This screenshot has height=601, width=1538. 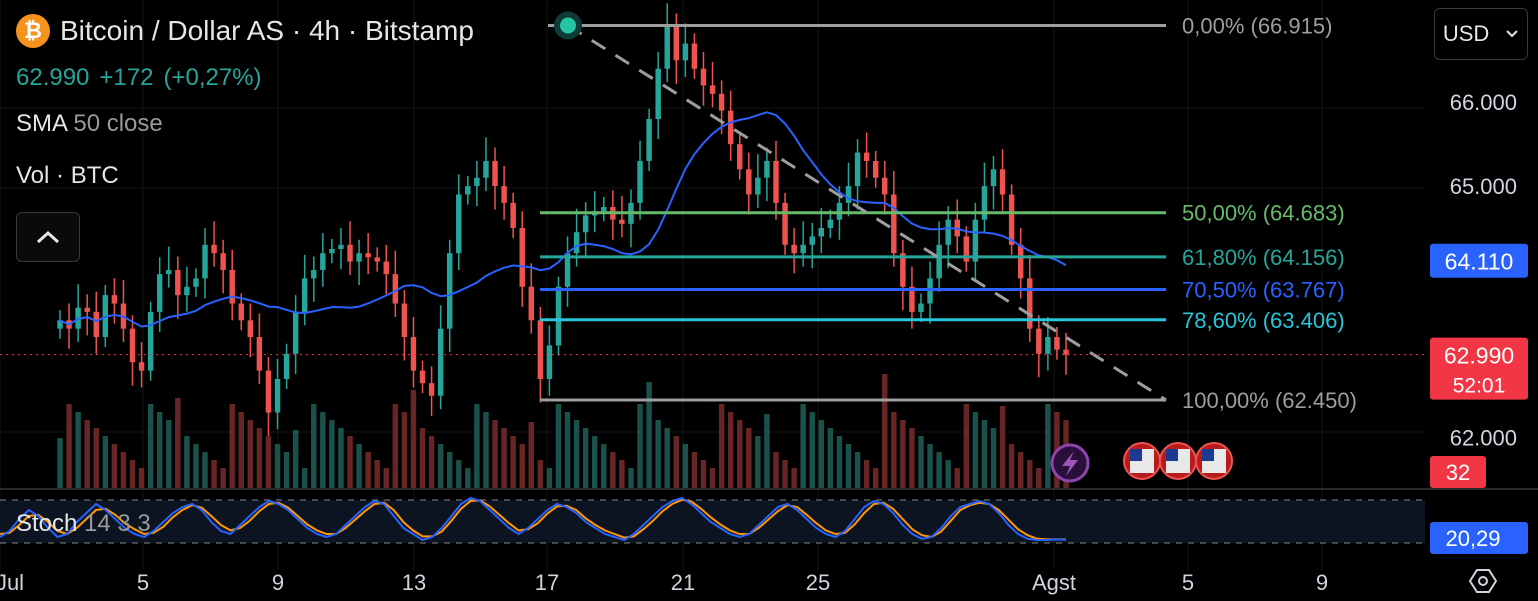 What do you see at coordinates (212, 77) in the screenshot?
I see `price-change-pct: (+0,27%)` at bounding box center [212, 77].